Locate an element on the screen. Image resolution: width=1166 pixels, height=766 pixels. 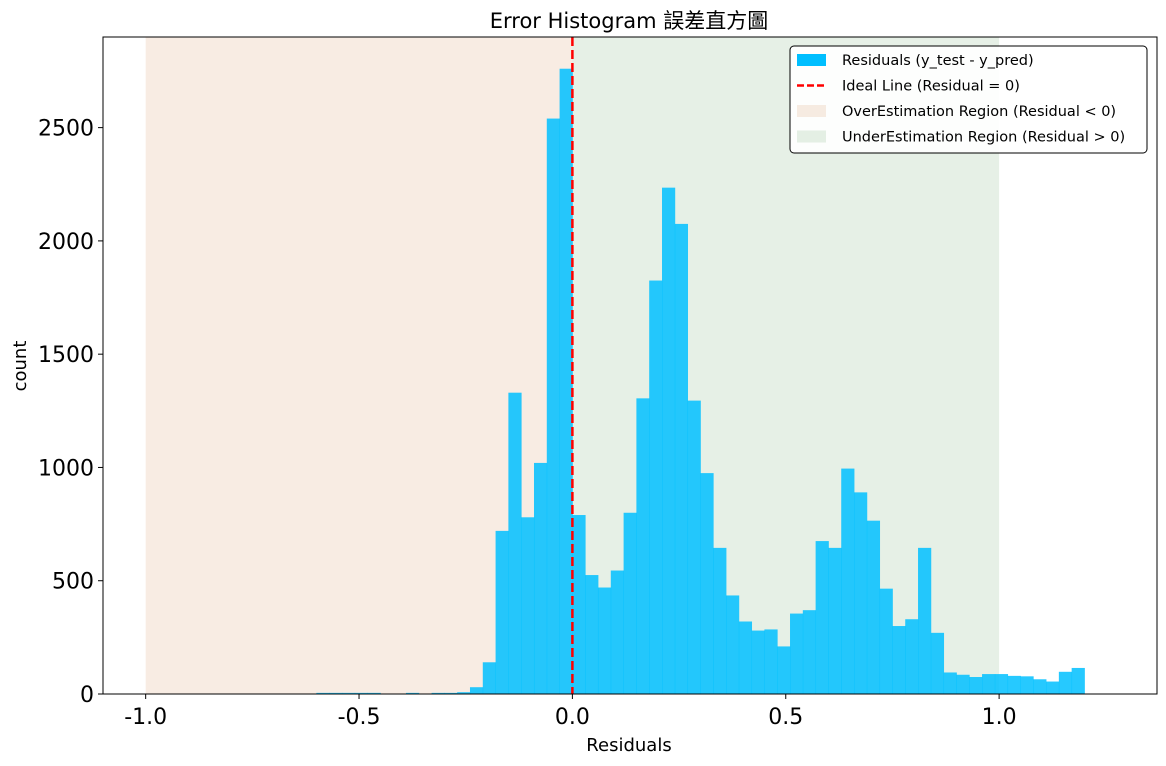
y-tick-label: 2000 is located at coordinates (66, 242).